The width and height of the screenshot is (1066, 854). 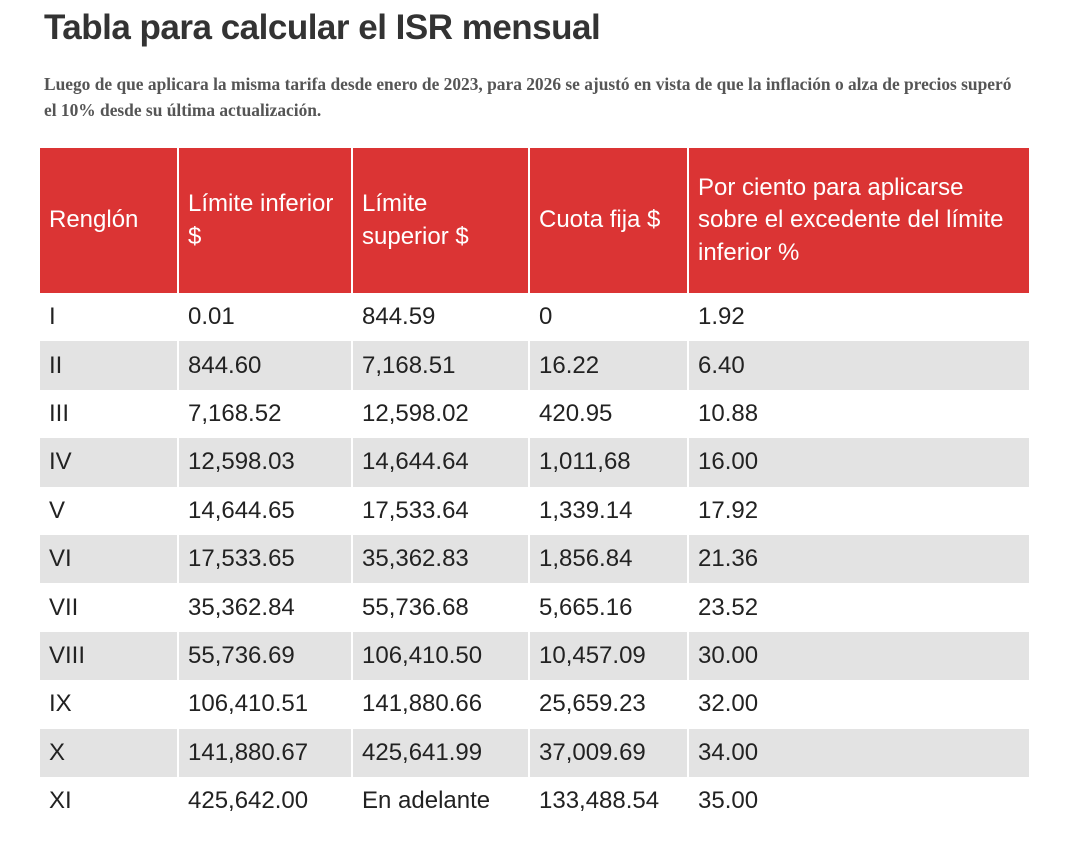 I want to click on table-row: IX 106,410.51 141,880.66 25,659.23 32.00, so click(x=534, y=704).